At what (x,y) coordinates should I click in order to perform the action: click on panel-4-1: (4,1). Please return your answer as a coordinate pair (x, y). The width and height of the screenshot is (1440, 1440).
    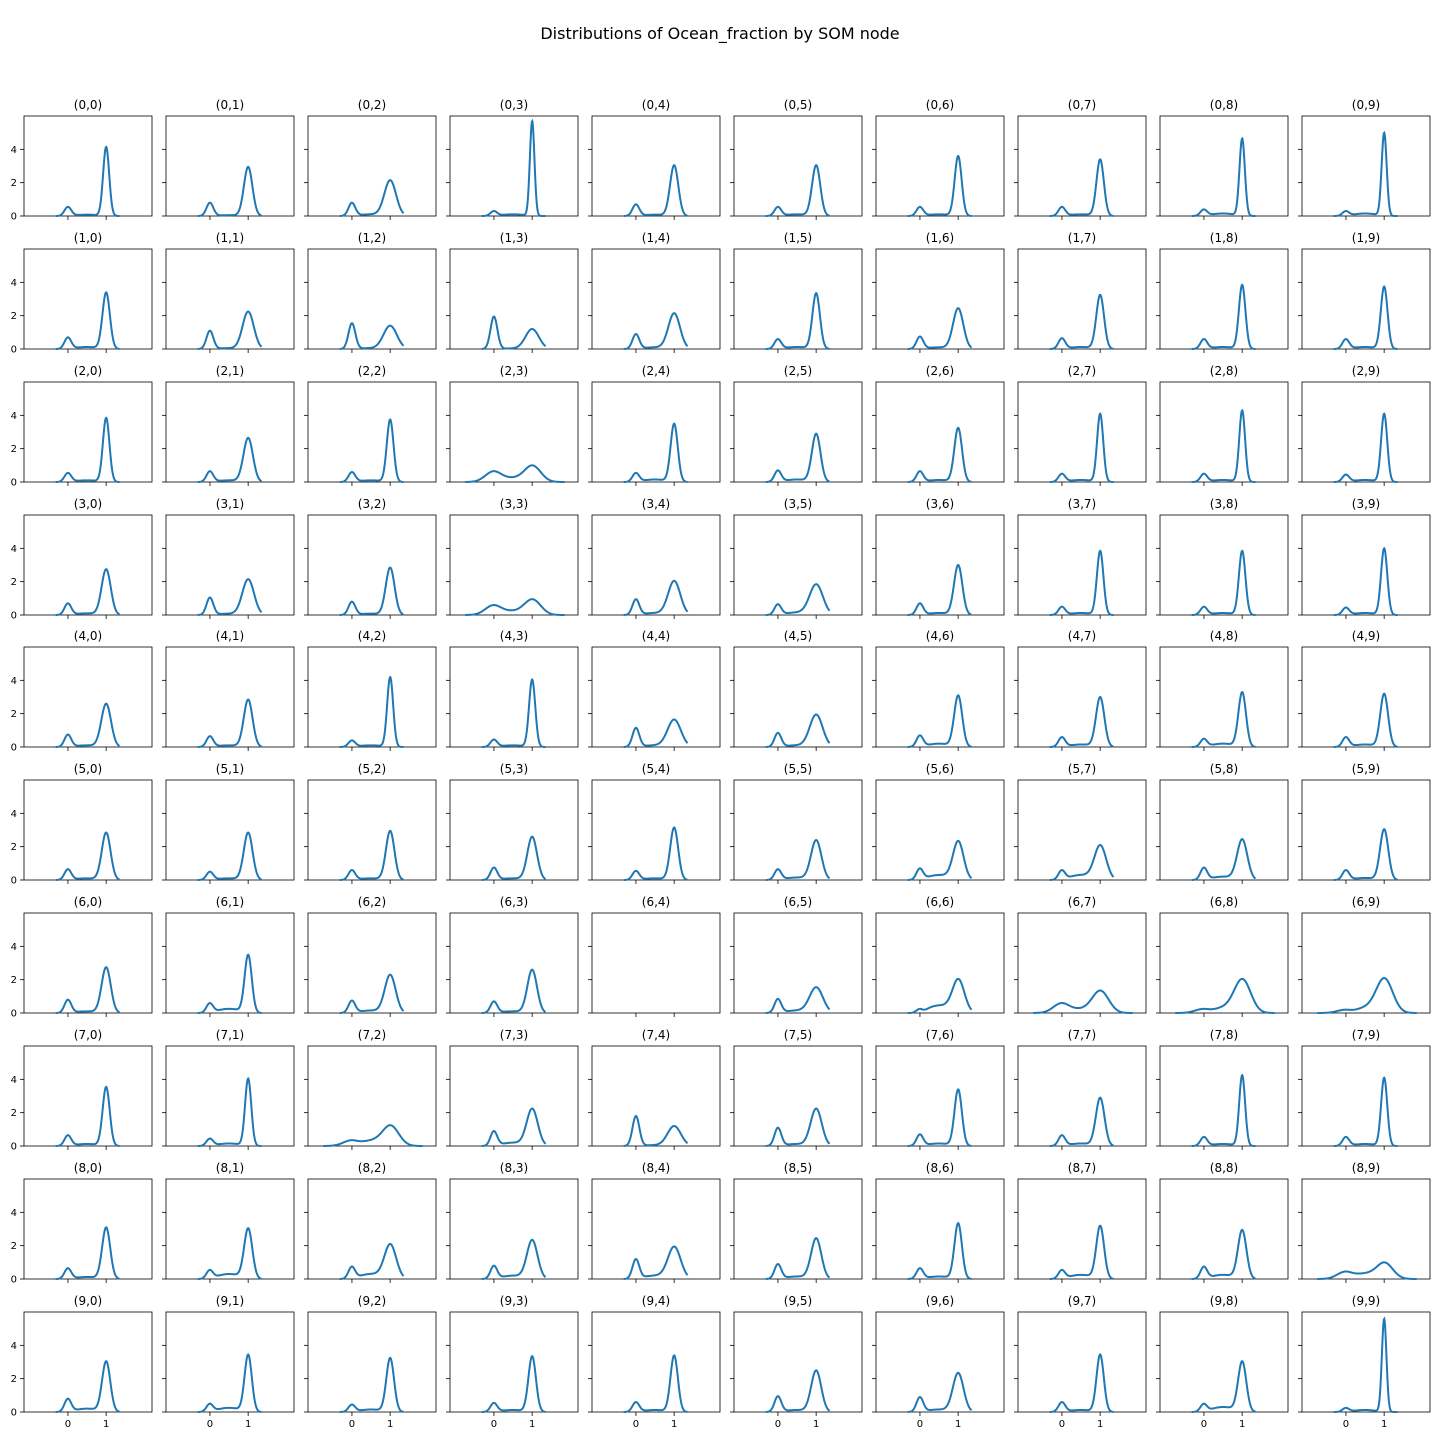
    Looking at the image, I should click on (228, 690).